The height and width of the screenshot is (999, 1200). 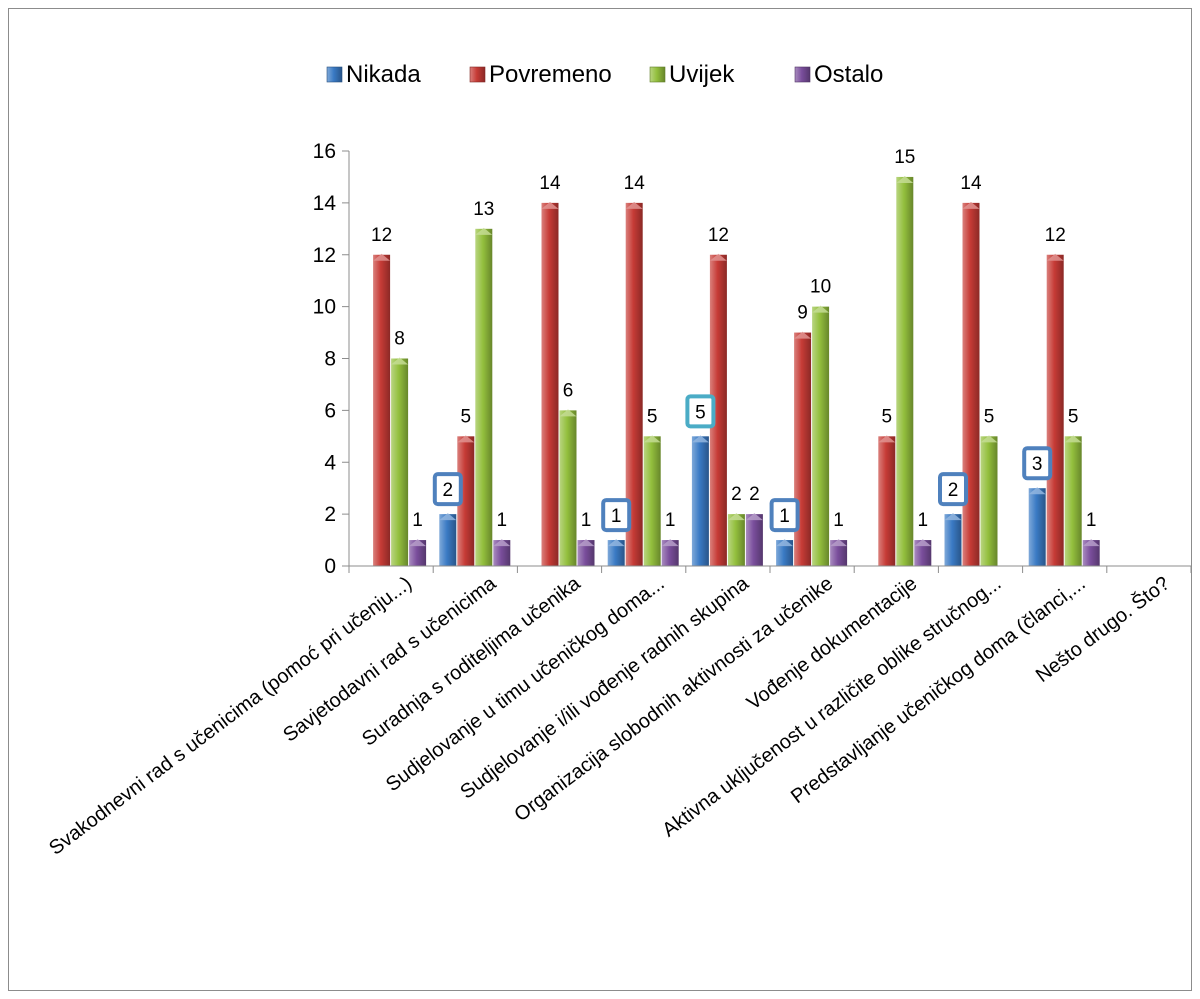 What do you see at coordinates (330, 462) in the screenshot?
I see `y-tick-label: 4` at bounding box center [330, 462].